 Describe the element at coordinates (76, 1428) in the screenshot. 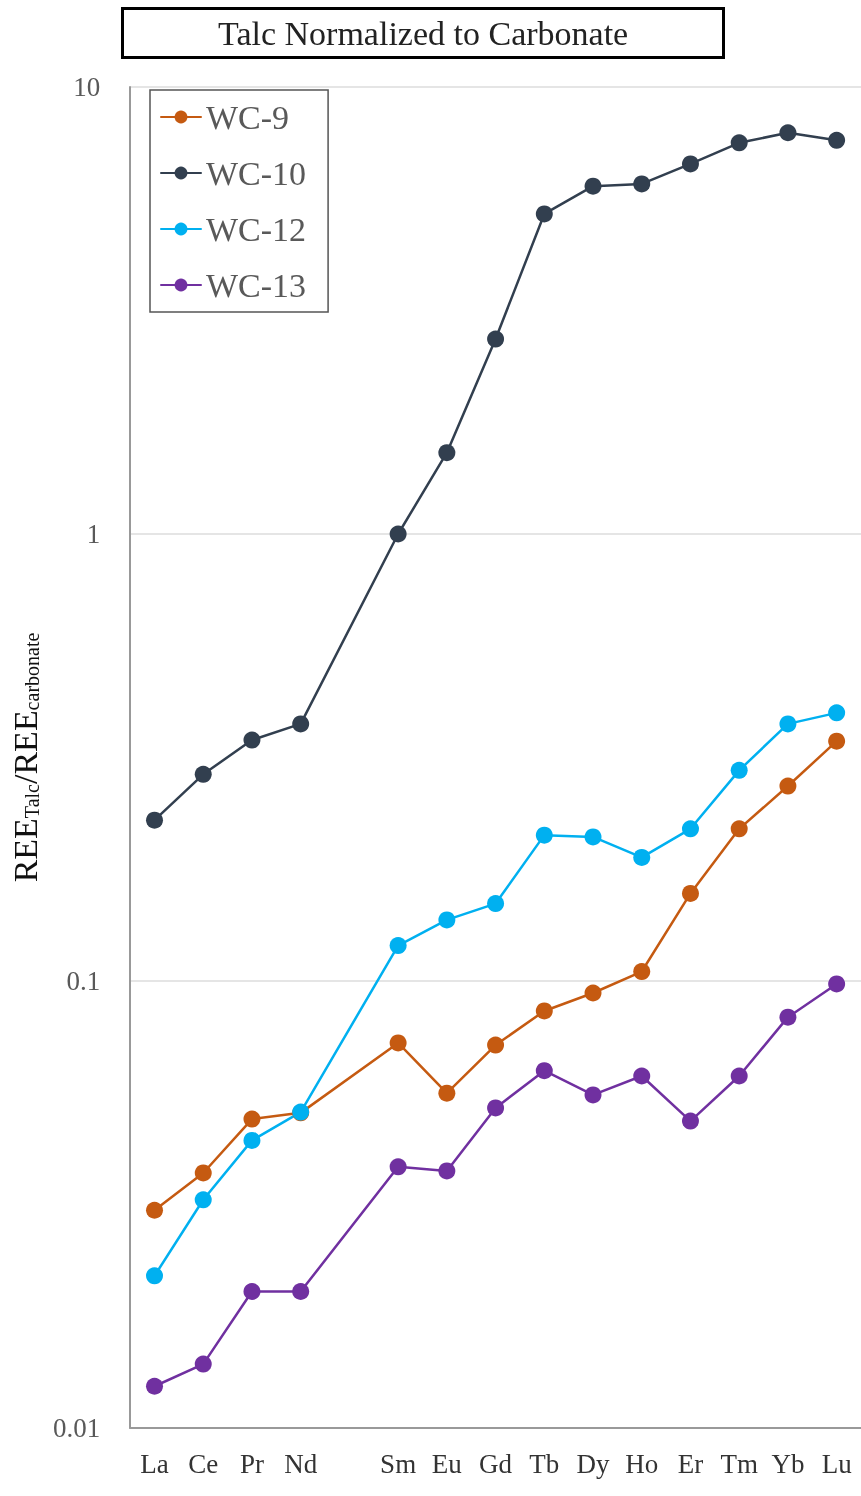

I see `y-tick-label: 0.01` at that location.